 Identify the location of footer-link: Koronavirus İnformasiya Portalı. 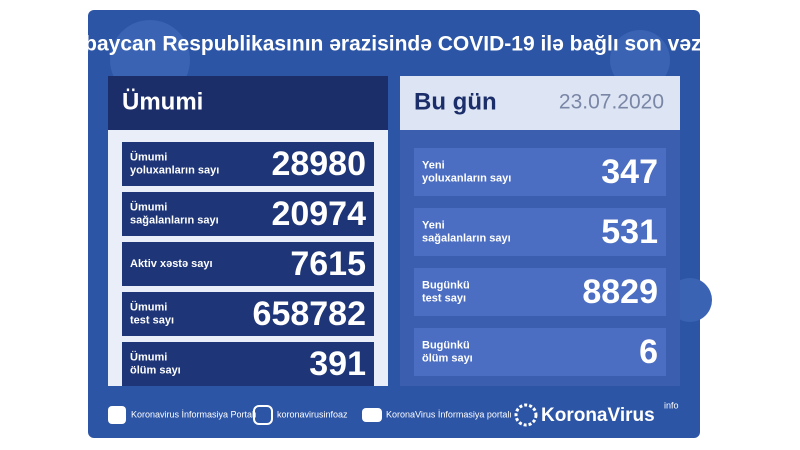
(194, 414).